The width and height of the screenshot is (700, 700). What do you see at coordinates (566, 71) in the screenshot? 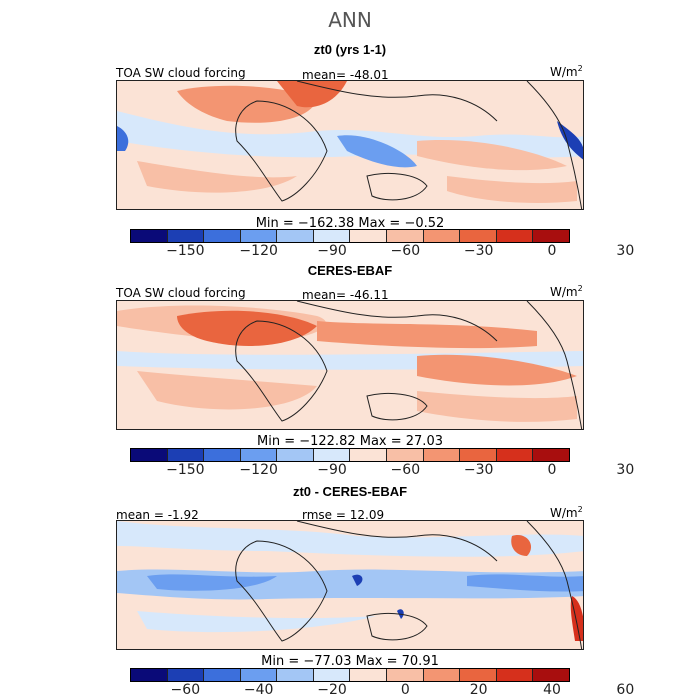
I see `panel-1-units: W/m2` at bounding box center [566, 71].